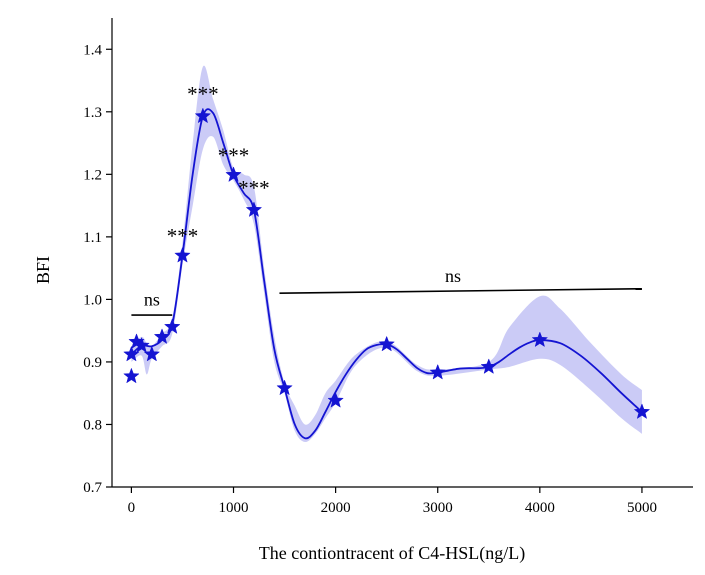 The height and width of the screenshot is (575, 705). I want to click on x-axis-title: The contiontracent of C4-HSL(ng/L), so click(392, 553).